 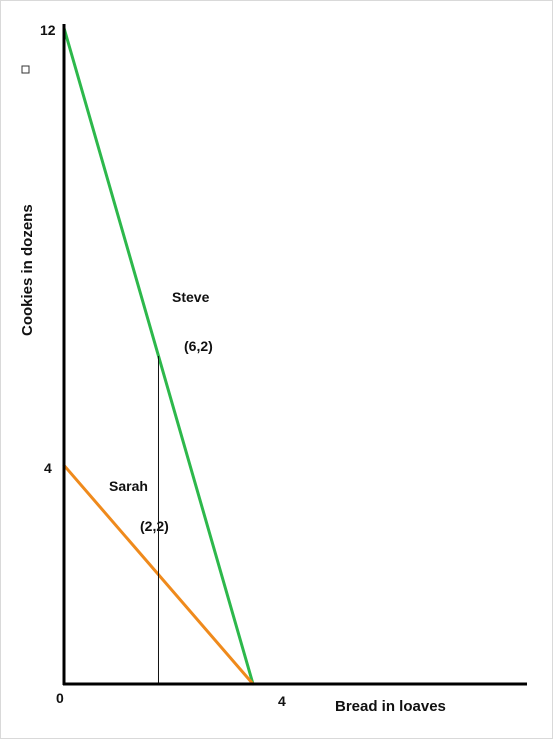 I want to click on x-tick-label-4: 4, so click(x=282, y=701).